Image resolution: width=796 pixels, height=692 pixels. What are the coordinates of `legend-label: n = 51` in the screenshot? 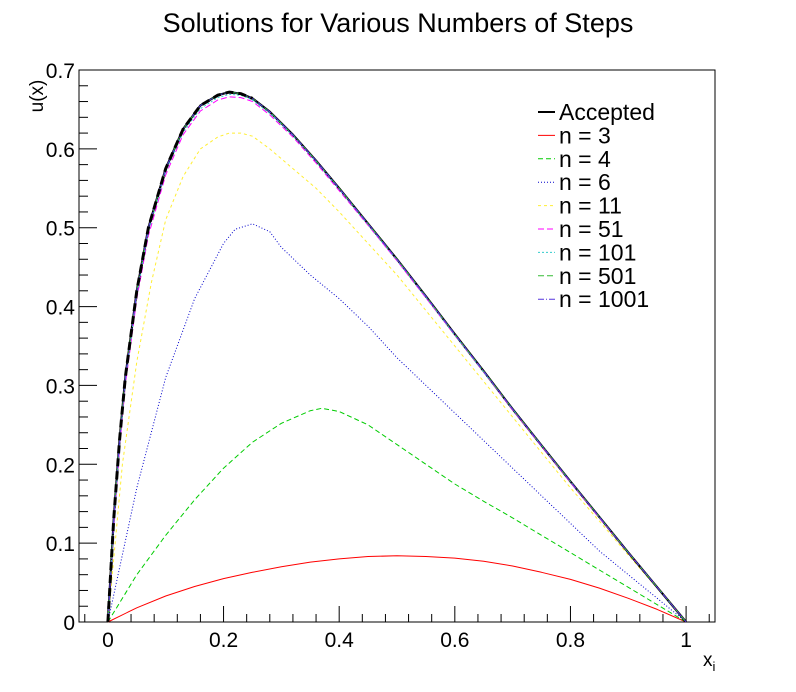 It's located at (591, 229).